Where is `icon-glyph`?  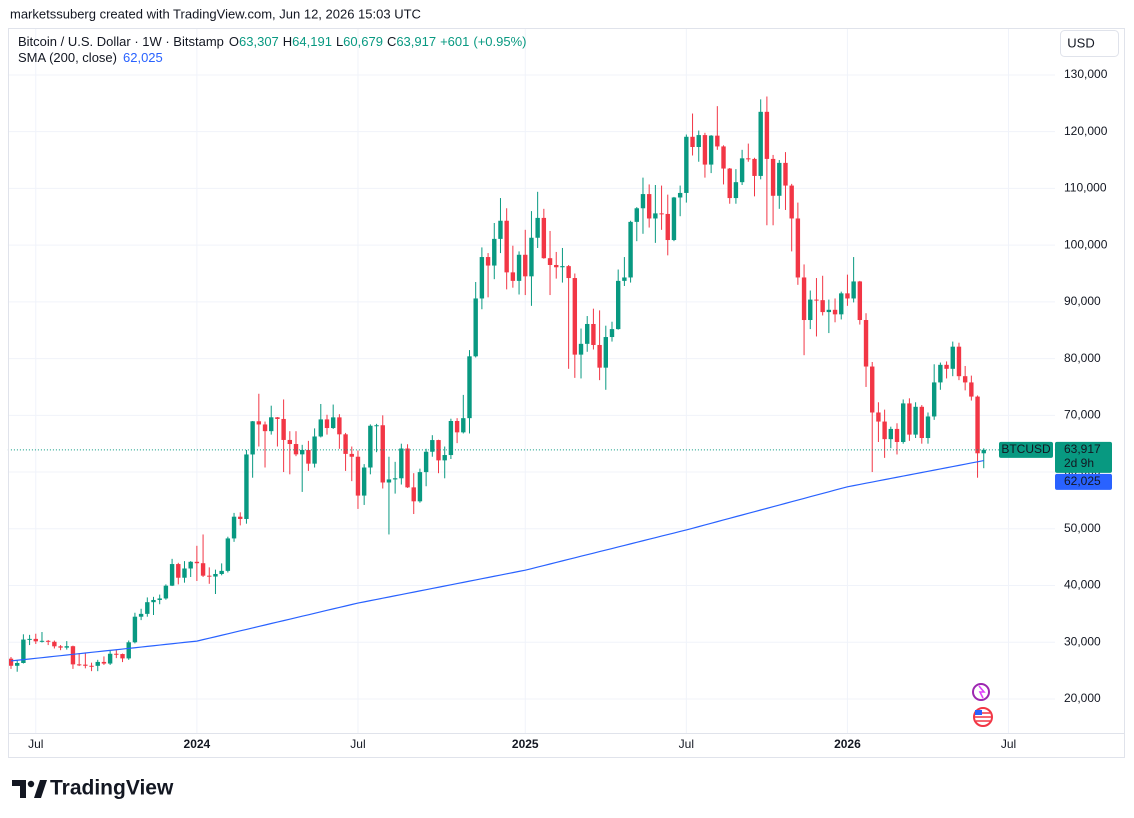
icon-glyph is located at coordinates (982, 692).